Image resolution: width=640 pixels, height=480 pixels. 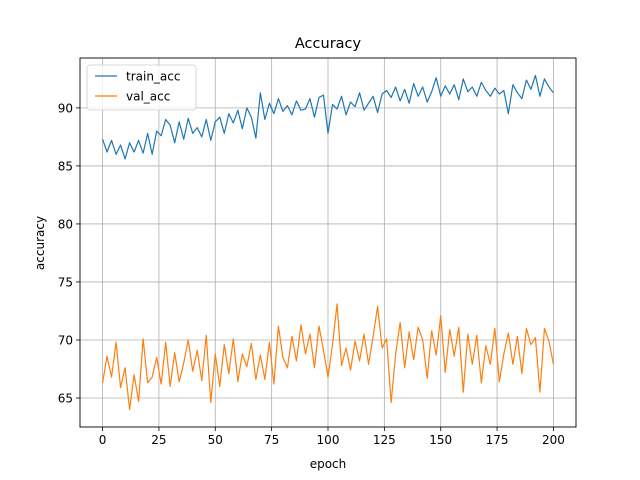 I want to click on y-tick-label: 80, so click(x=65, y=224).